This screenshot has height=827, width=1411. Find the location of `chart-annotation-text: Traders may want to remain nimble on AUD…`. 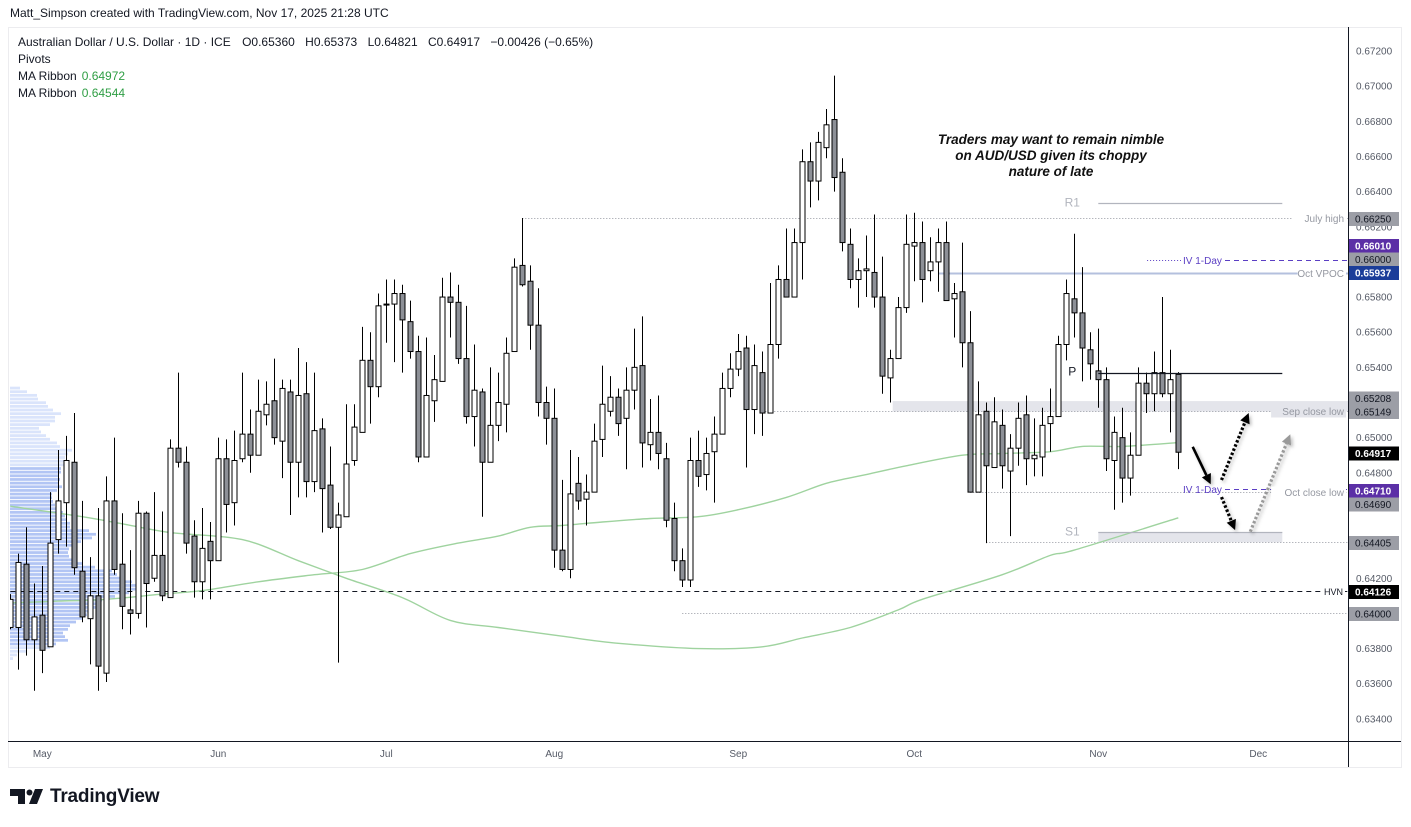

chart-annotation-text: Traders may want to remain nimble on AUD… is located at coordinates (1051, 156).